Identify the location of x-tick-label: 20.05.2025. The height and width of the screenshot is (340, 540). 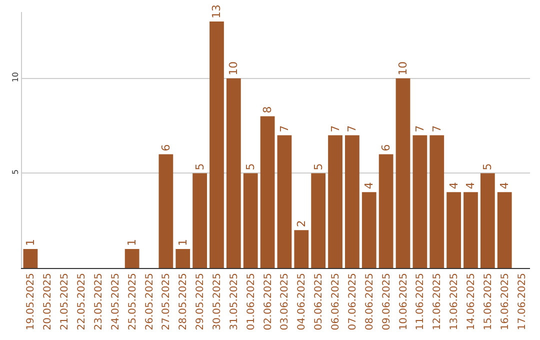
(48, 301).